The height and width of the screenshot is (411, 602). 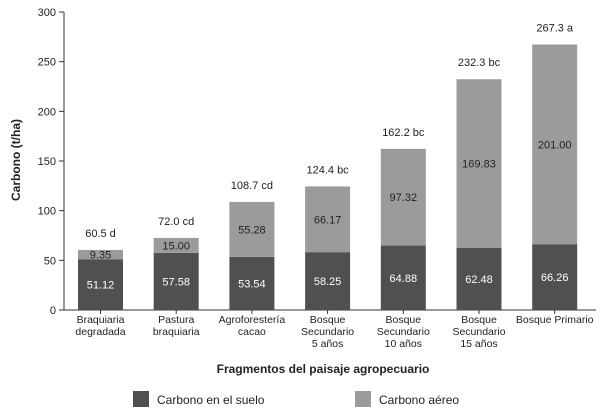 I want to click on bar-total-label: 124.4 bc, so click(x=327, y=170).